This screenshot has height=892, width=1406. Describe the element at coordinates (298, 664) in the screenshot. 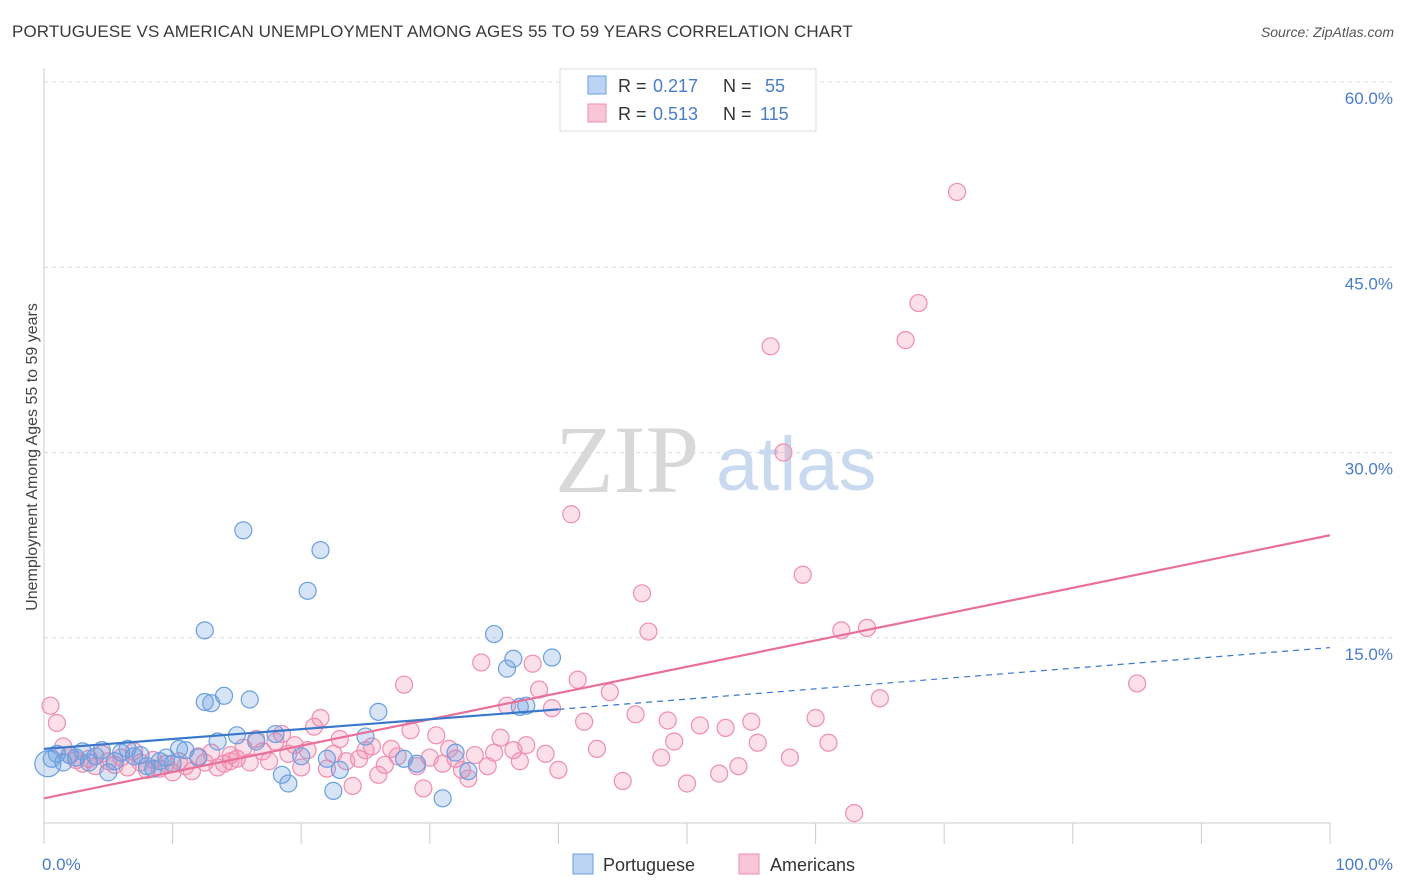

I see `portuguese-points` at that location.